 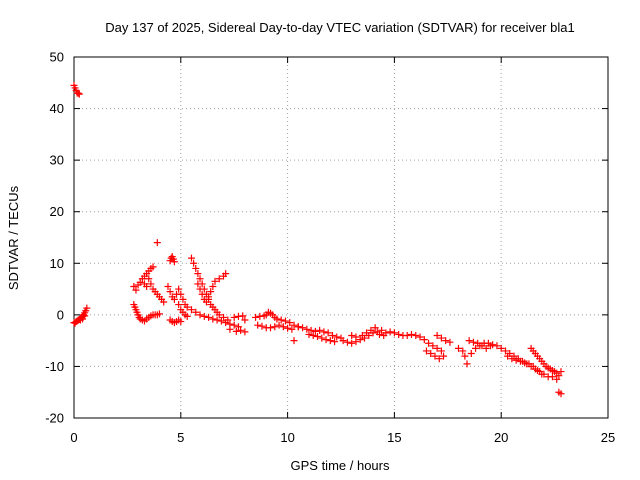 I want to click on series-sat-k, so click(x=526, y=362).